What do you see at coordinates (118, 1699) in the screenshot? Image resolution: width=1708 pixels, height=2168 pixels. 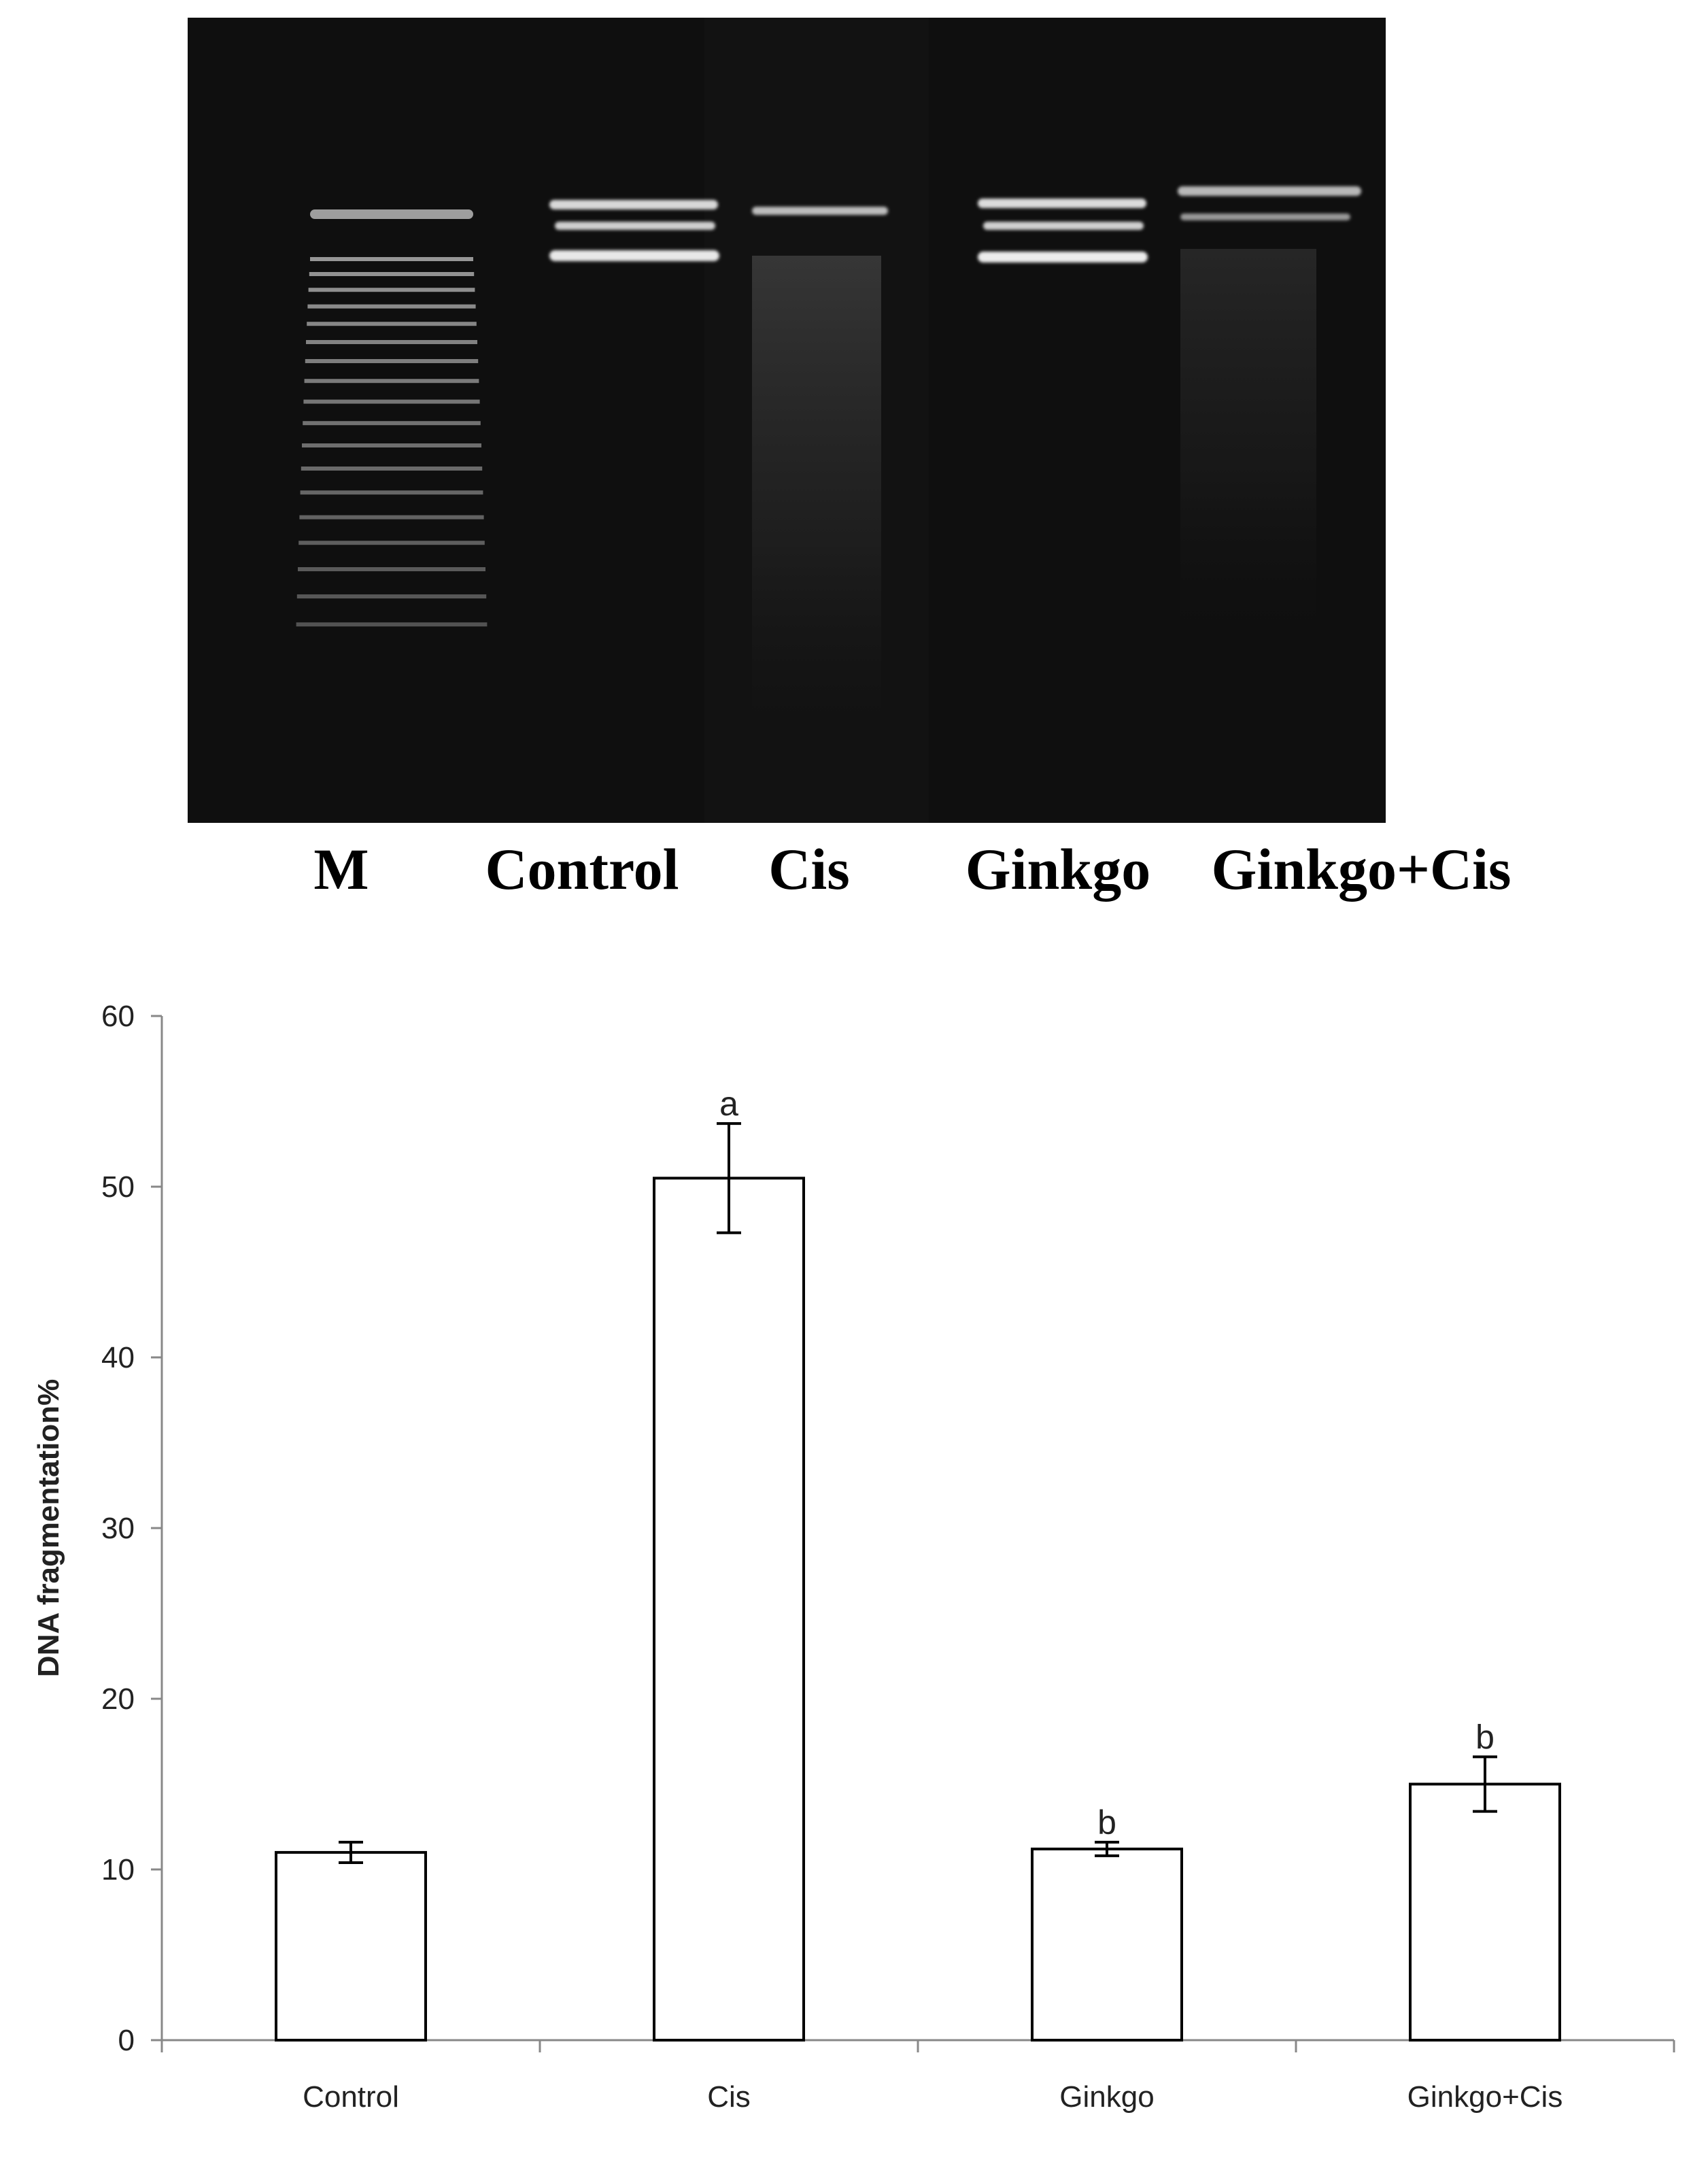 I see `y-tick-label: 20` at bounding box center [118, 1699].